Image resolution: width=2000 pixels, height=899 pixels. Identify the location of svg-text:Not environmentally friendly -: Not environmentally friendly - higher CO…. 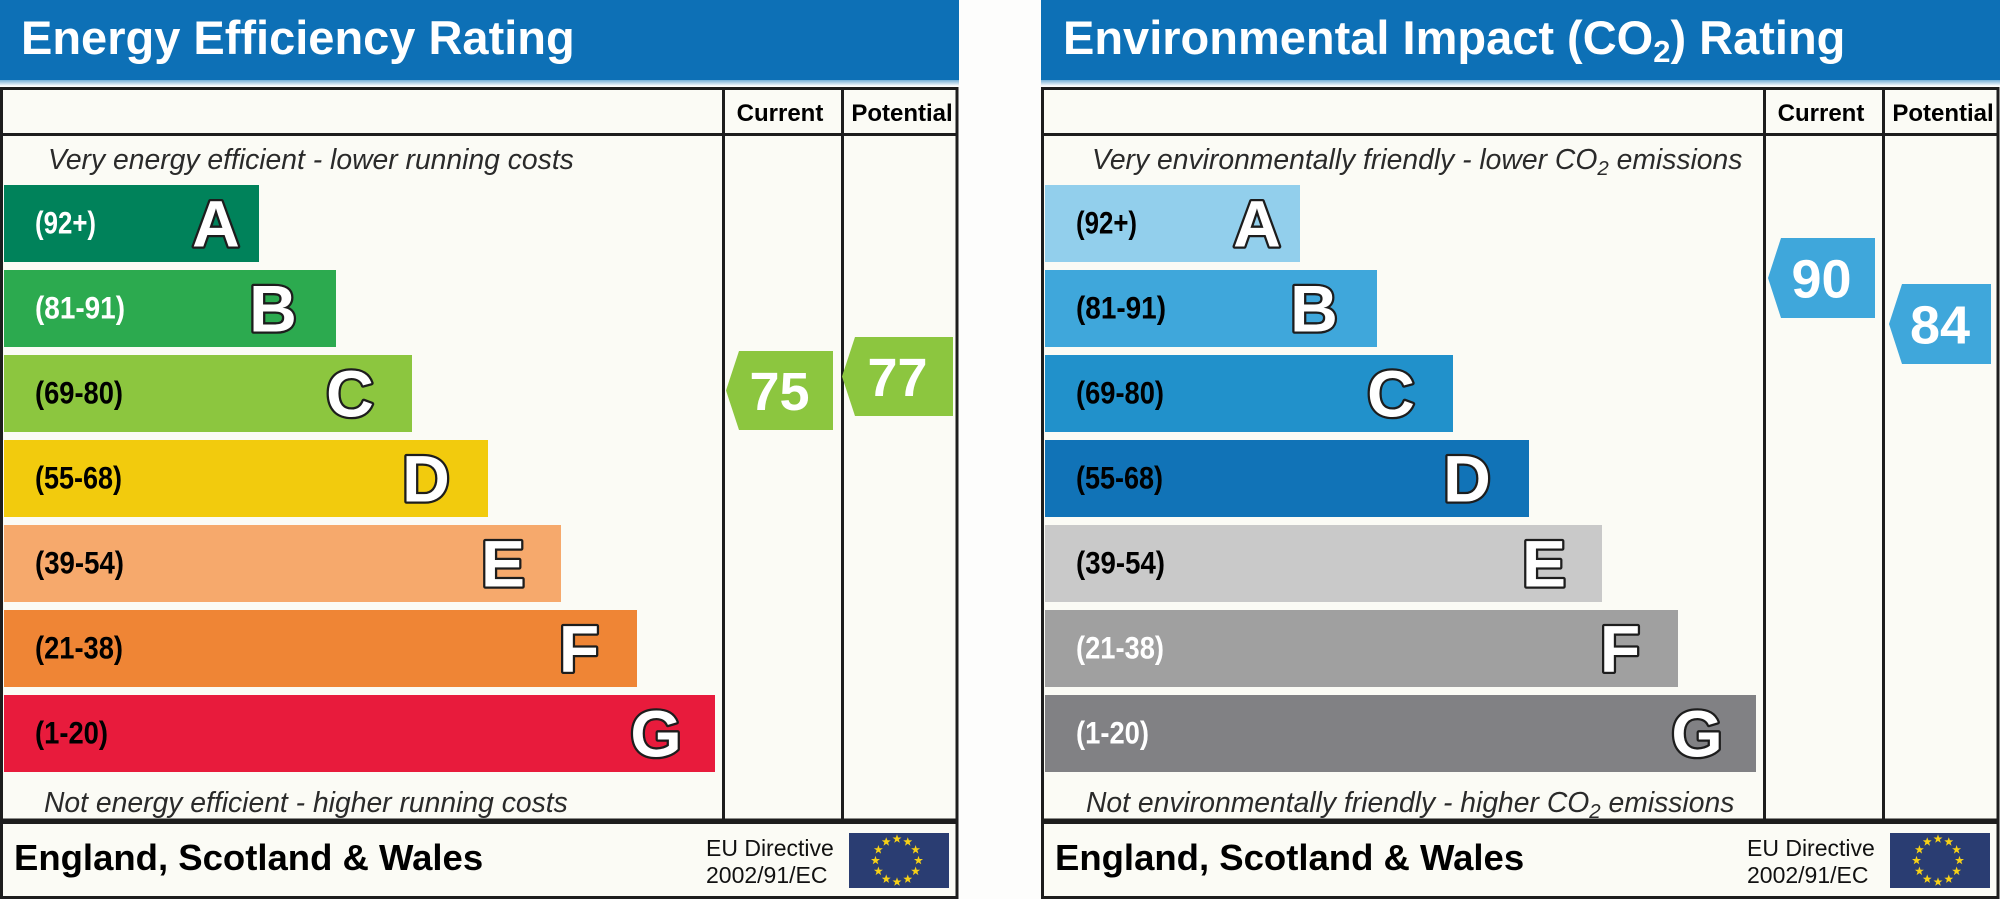
(1410, 804).